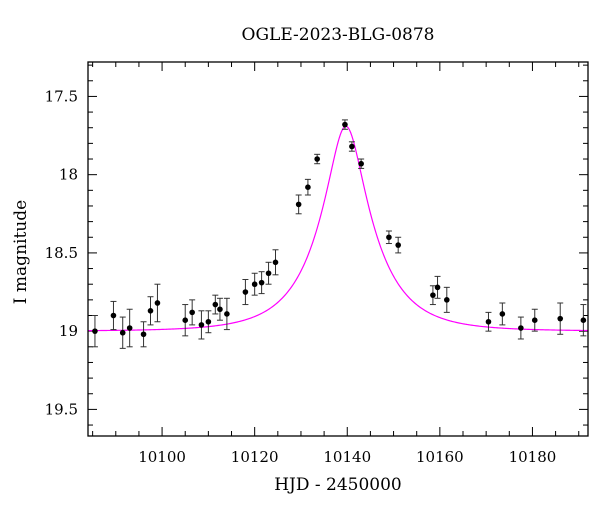 The image size is (600, 512). I want to click on y-tick-label: 19.5, so click(61, 409).